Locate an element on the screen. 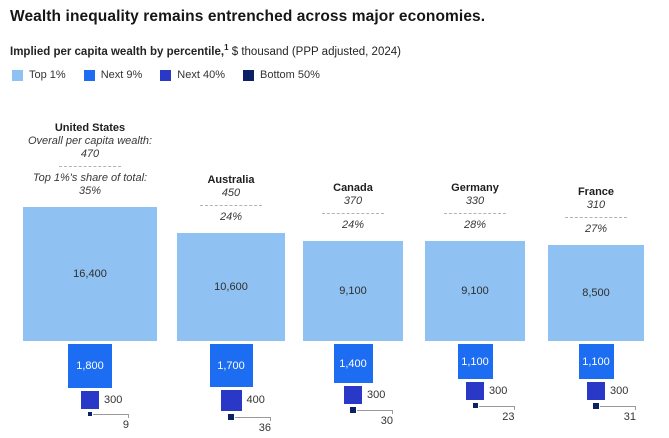 The height and width of the screenshot is (438, 669). square-stack-australia: 10,600 1,700 400 36 is located at coordinates (231, 335).